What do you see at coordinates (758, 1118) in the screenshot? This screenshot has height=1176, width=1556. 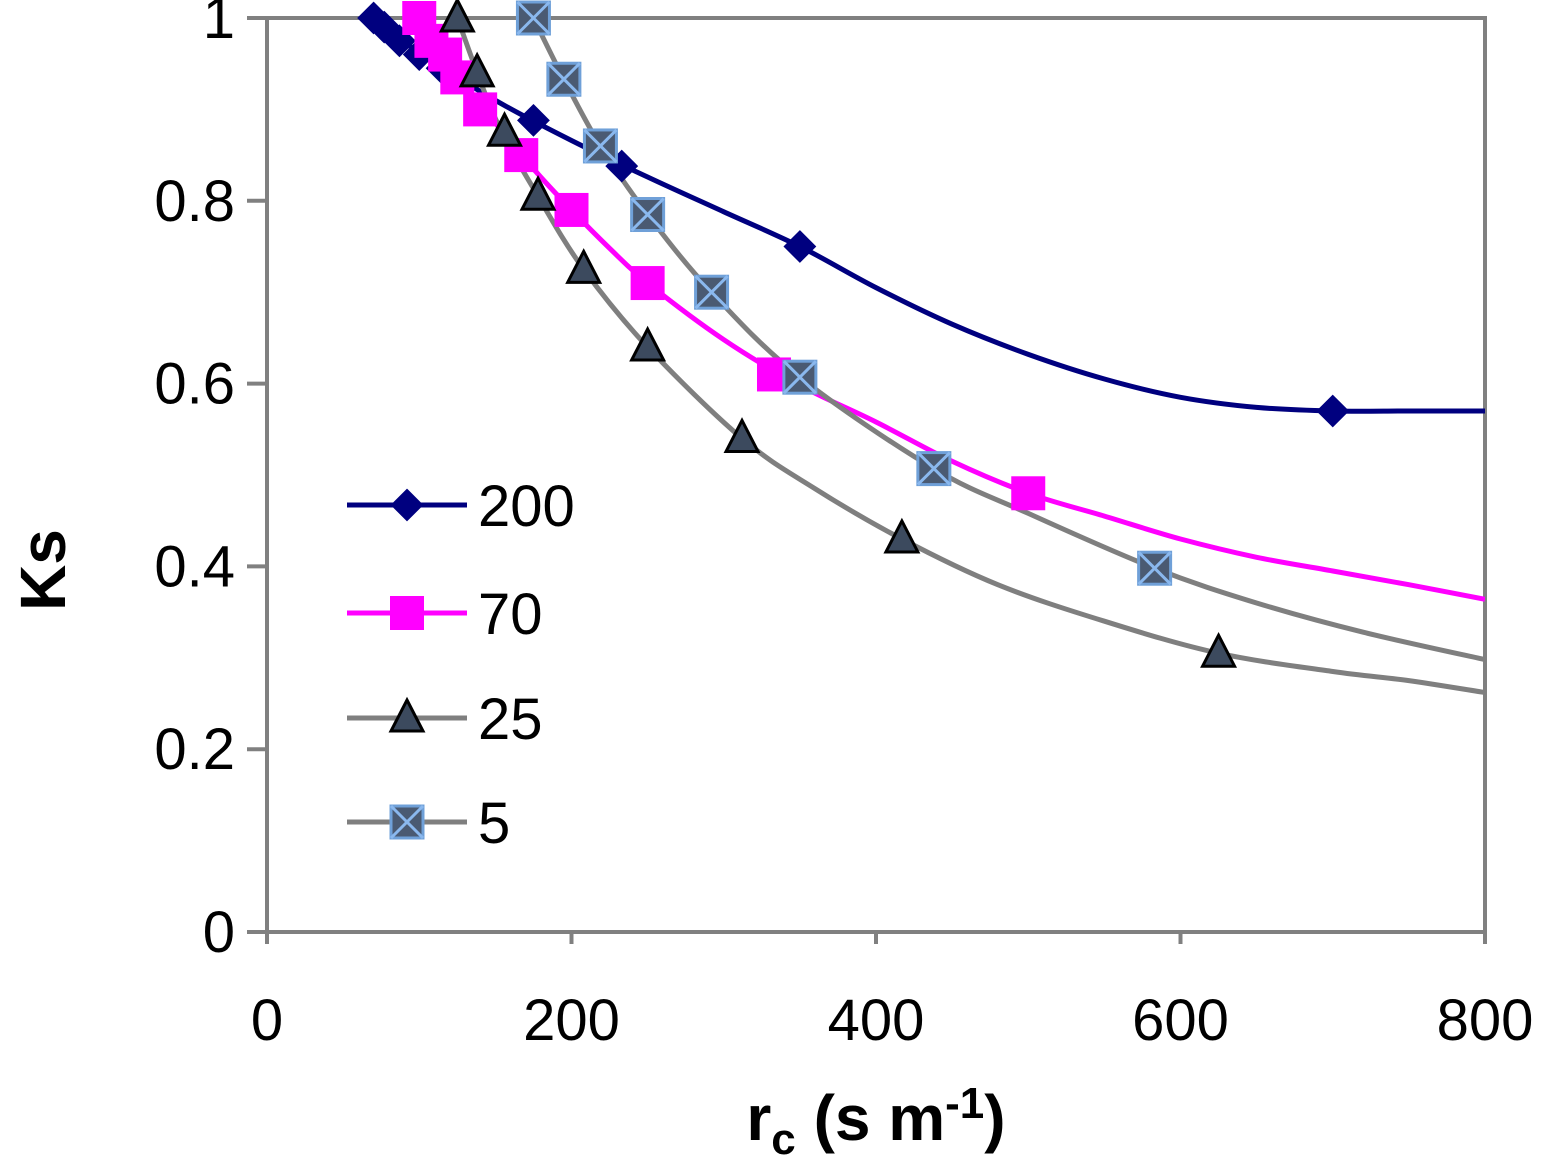 I see `x-axis-title-main: r` at bounding box center [758, 1118].